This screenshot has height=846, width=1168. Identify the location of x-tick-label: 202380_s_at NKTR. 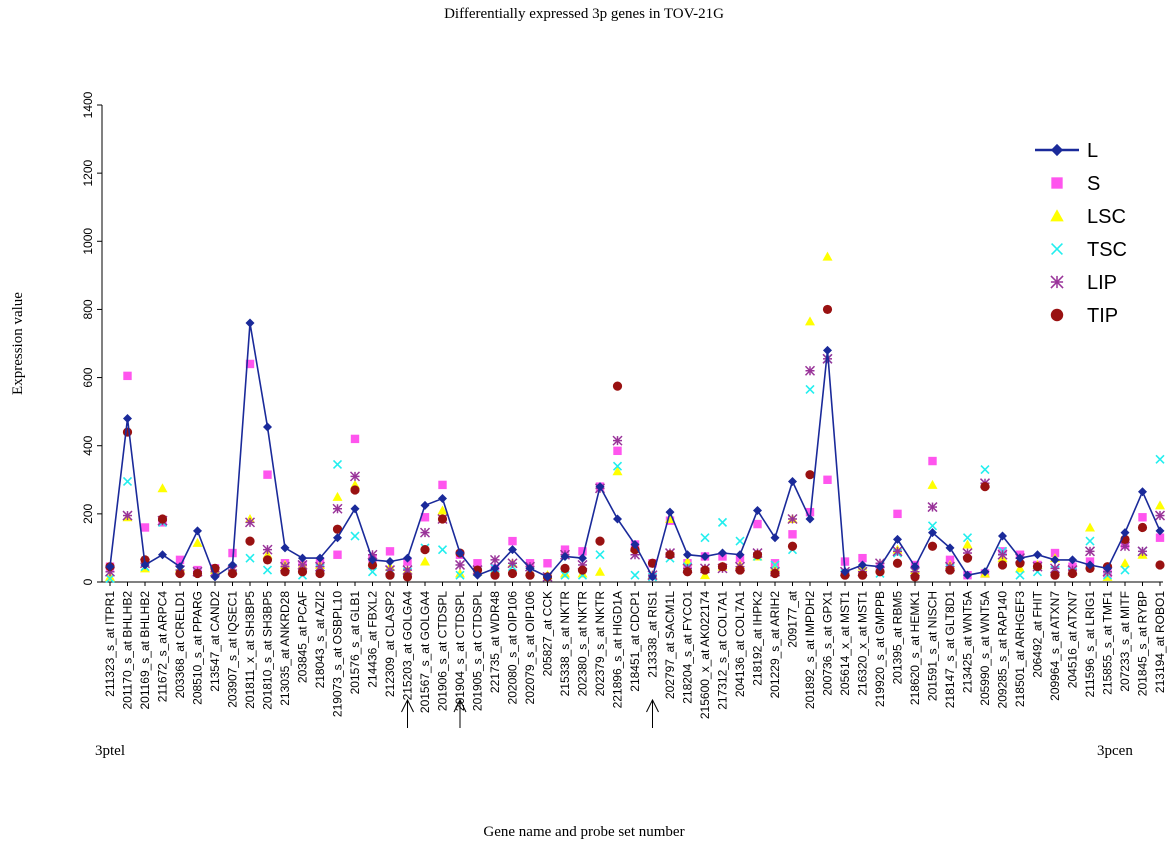
(583, 644).